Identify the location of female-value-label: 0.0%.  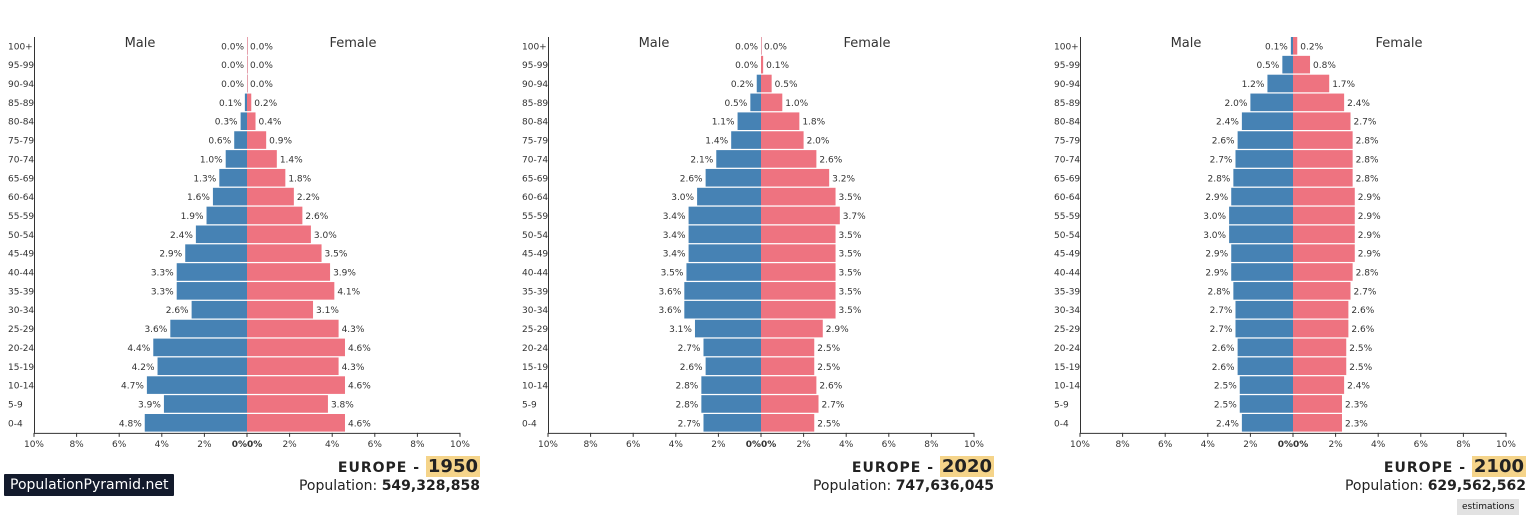
(261, 85).